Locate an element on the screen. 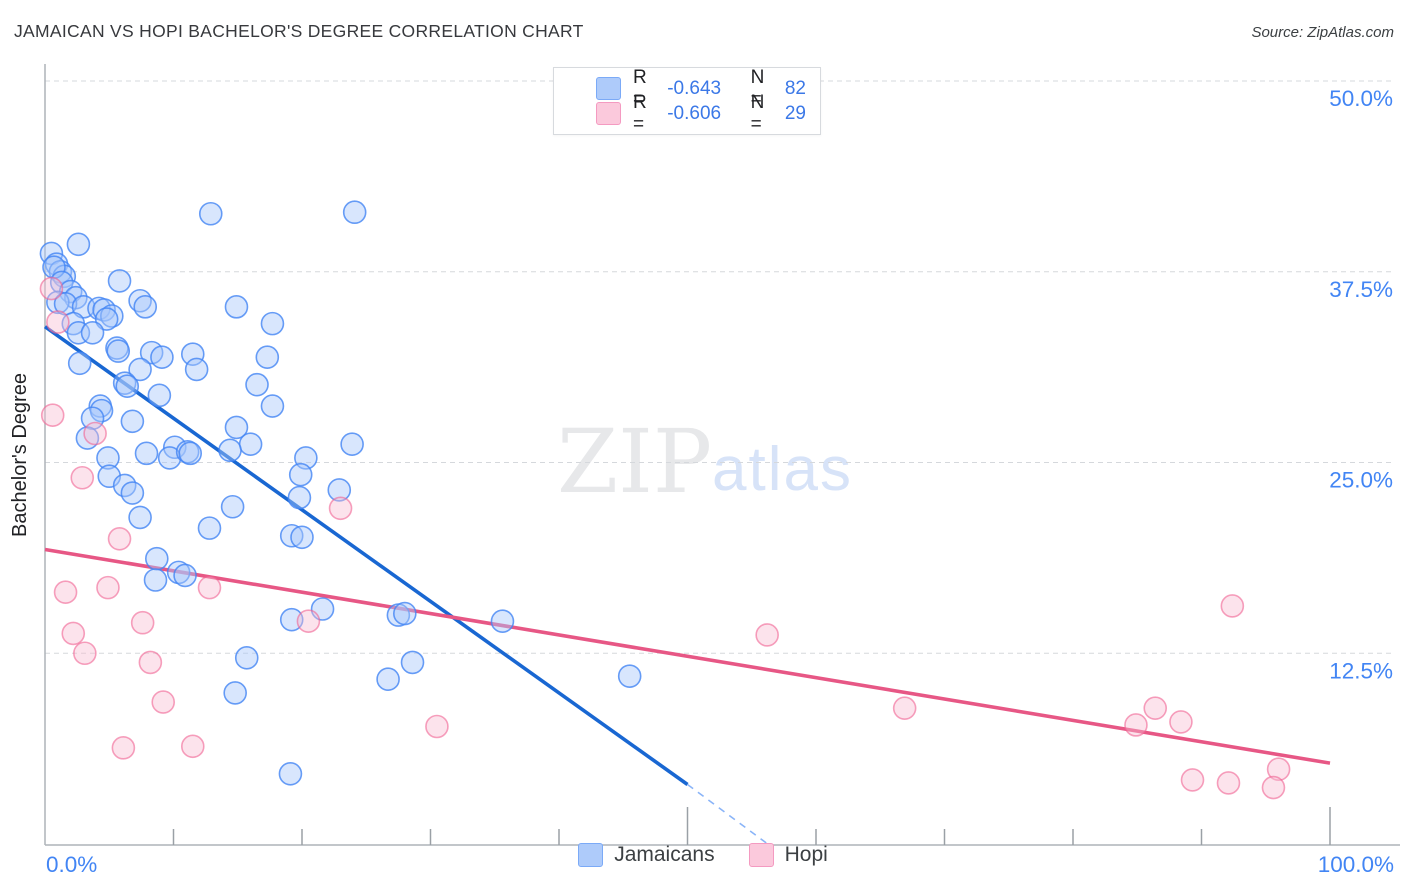  watermark-atlas: atlas is located at coordinates (782, 469).